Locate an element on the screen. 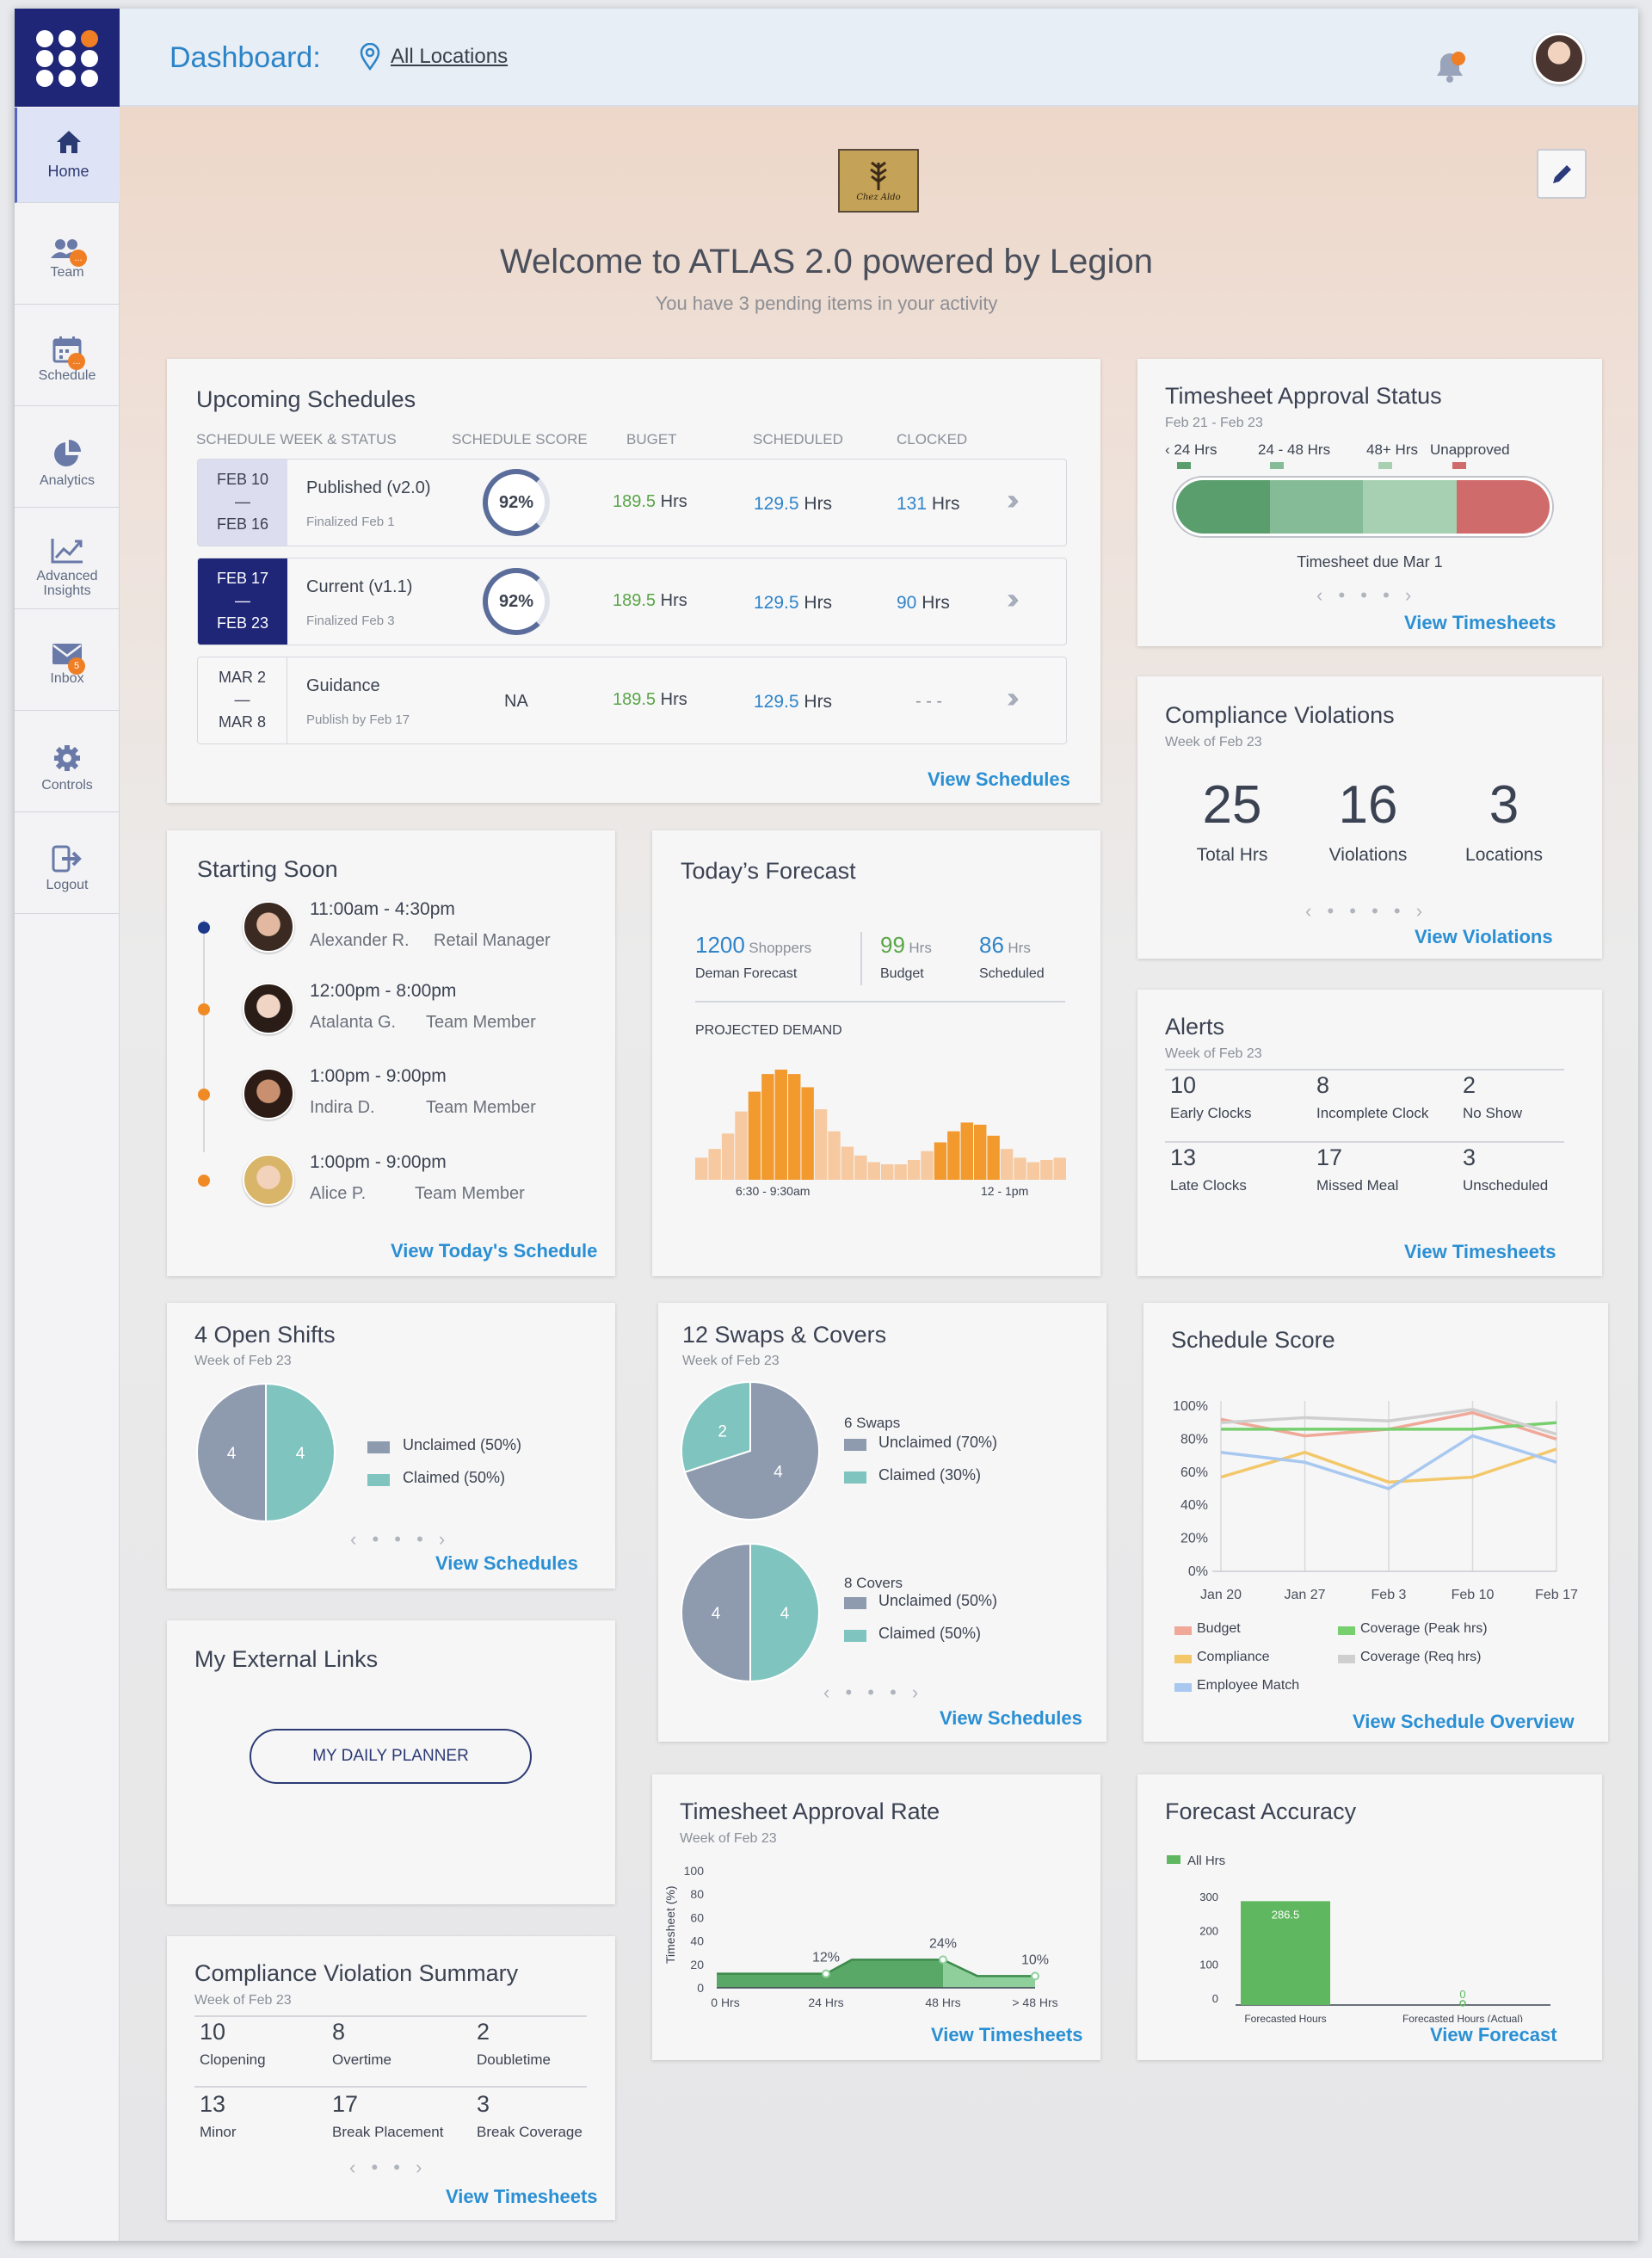 Image resolution: width=1652 pixels, height=2258 pixels. shift-time: 12:00pm - 8:00pm is located at coordinates (383, 991).